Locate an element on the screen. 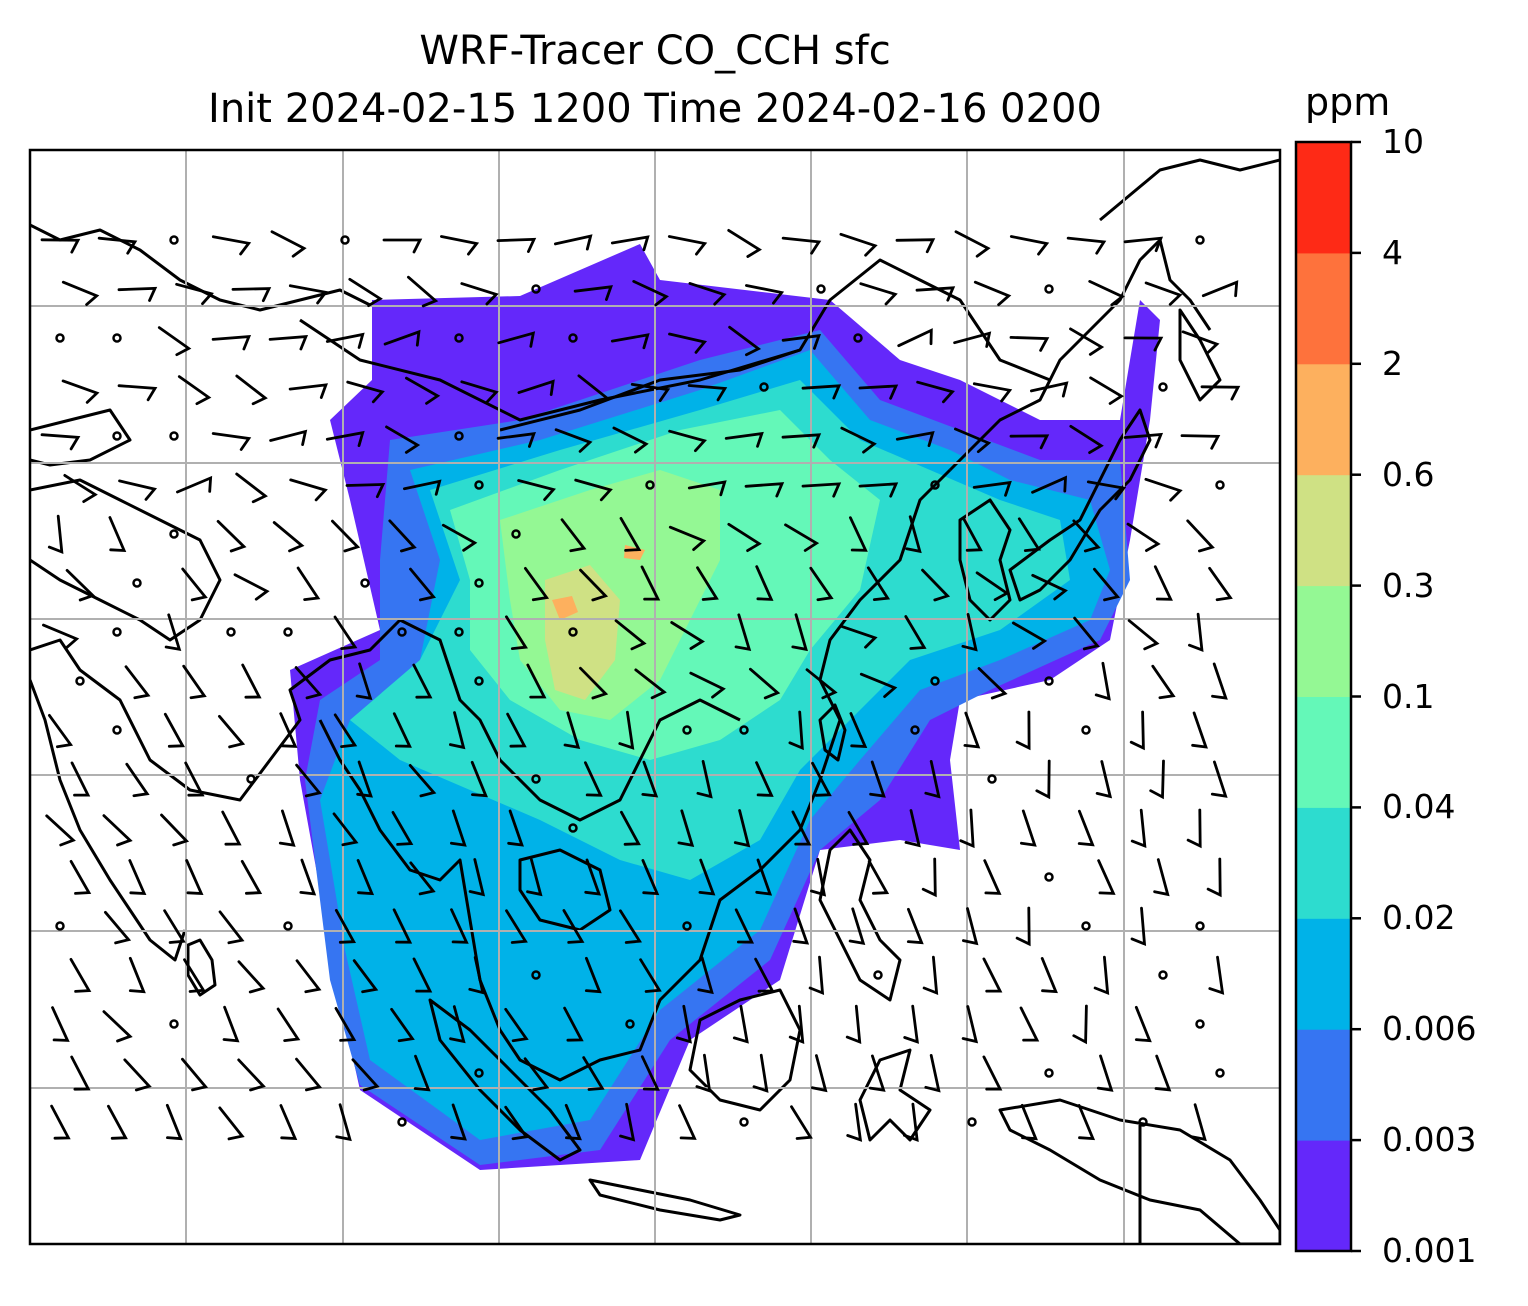 This screenshot has width=1528, height=1306. coastline-gulf-thailand is located at coordinates (565, 890).